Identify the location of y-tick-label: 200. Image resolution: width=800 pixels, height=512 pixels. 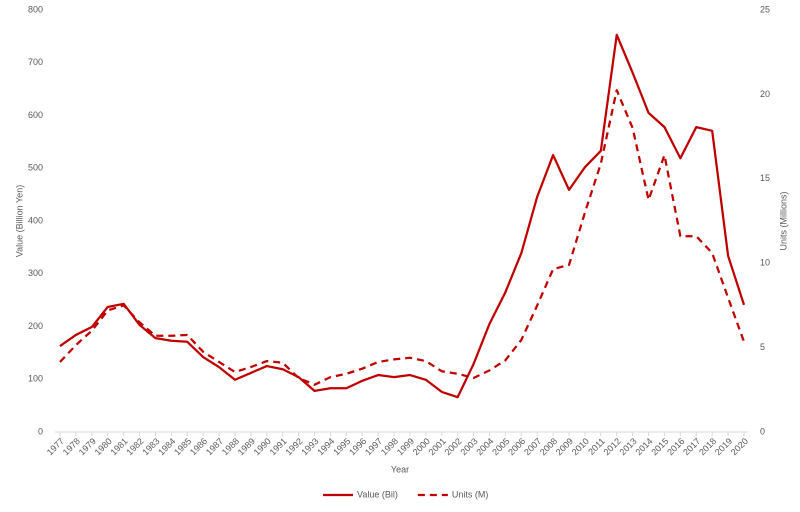
(35, 326).